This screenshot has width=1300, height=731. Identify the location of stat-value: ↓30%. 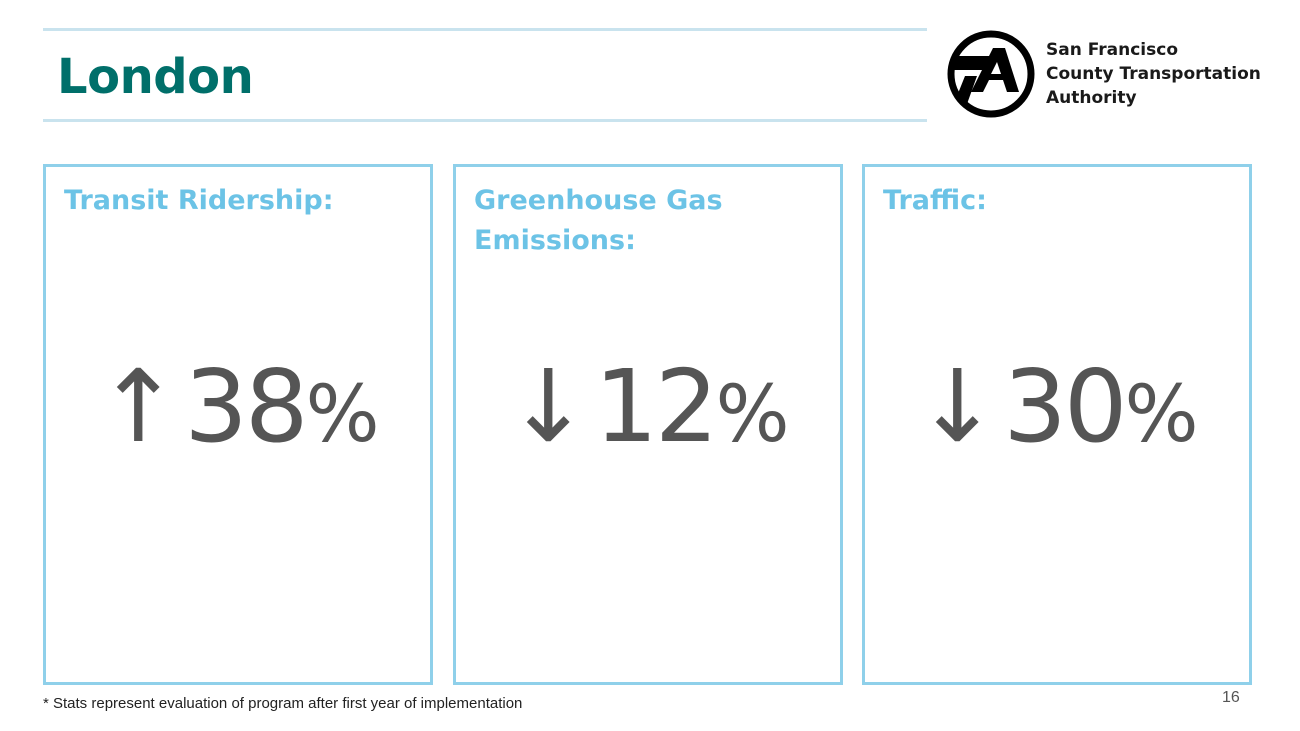
(1057, 411).